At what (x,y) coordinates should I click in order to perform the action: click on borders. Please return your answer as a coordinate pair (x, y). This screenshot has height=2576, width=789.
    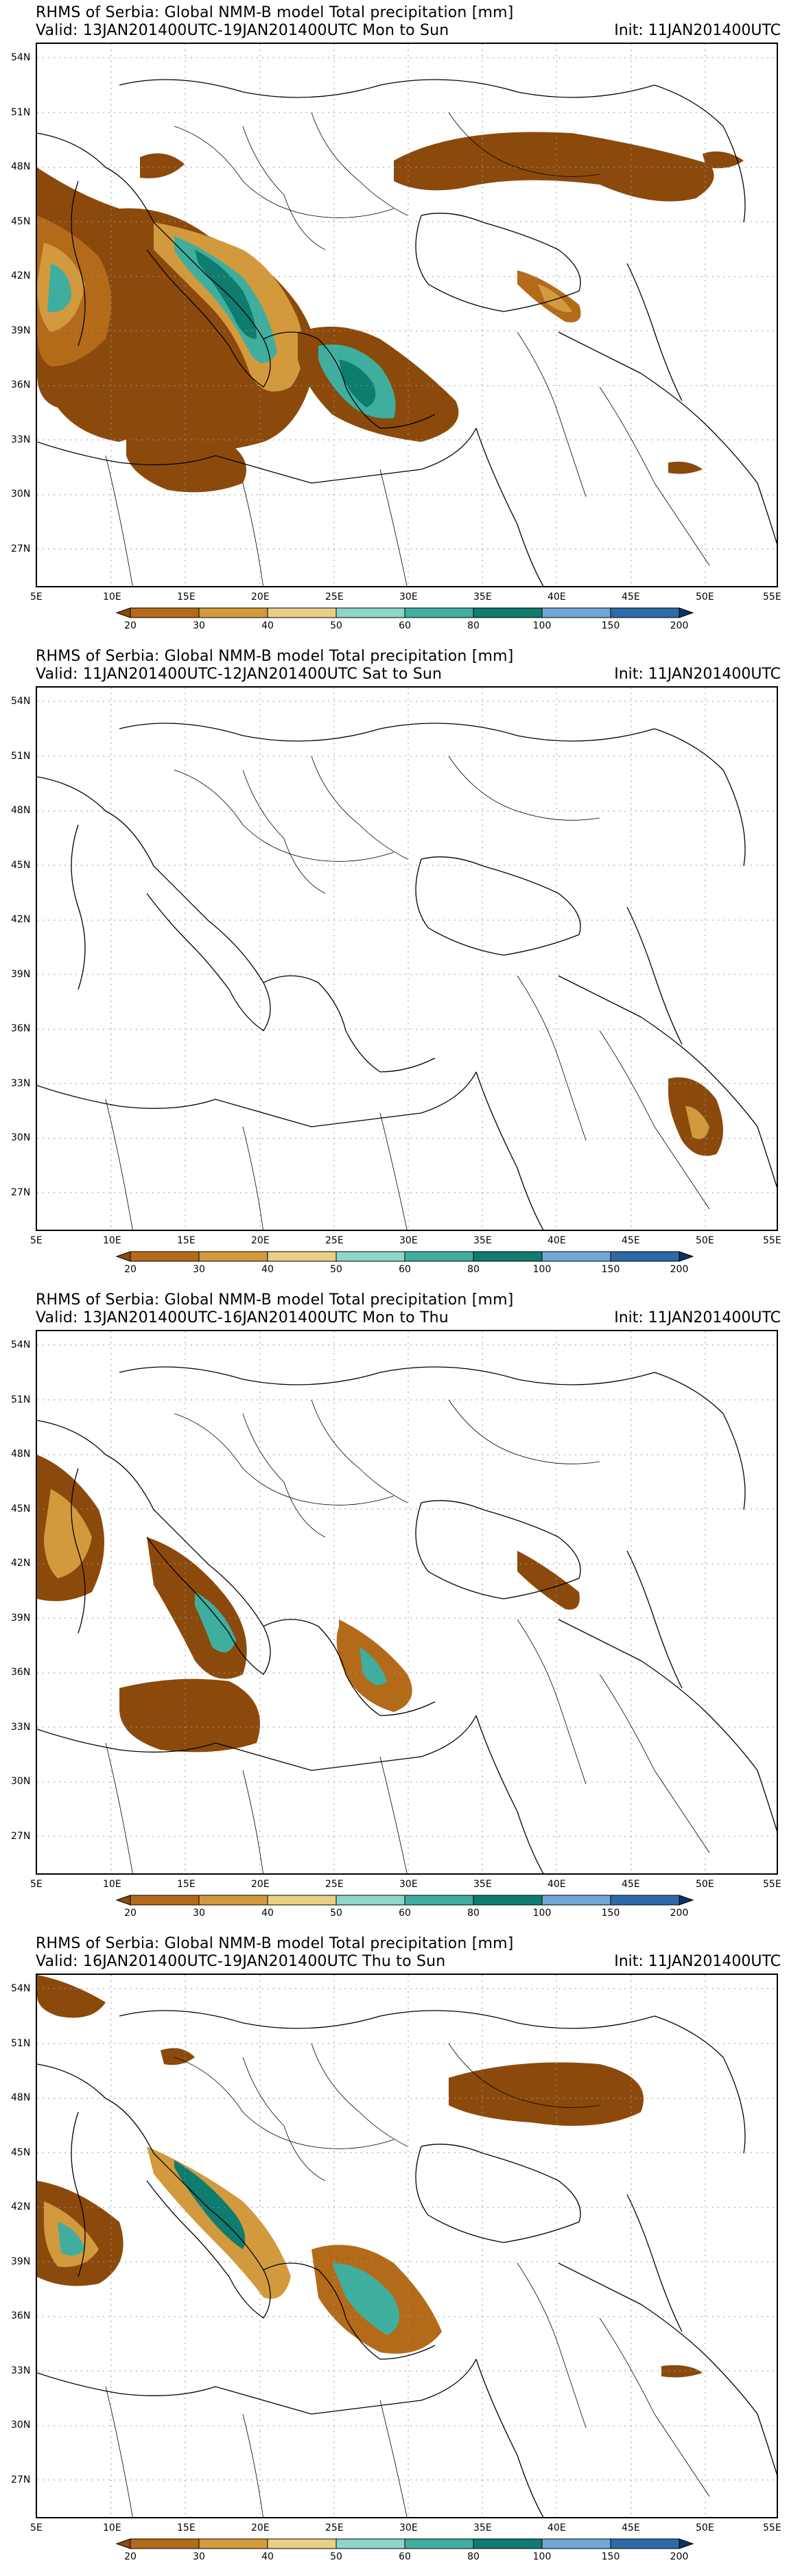
    Looking at the image, I should click on (407, 2280).